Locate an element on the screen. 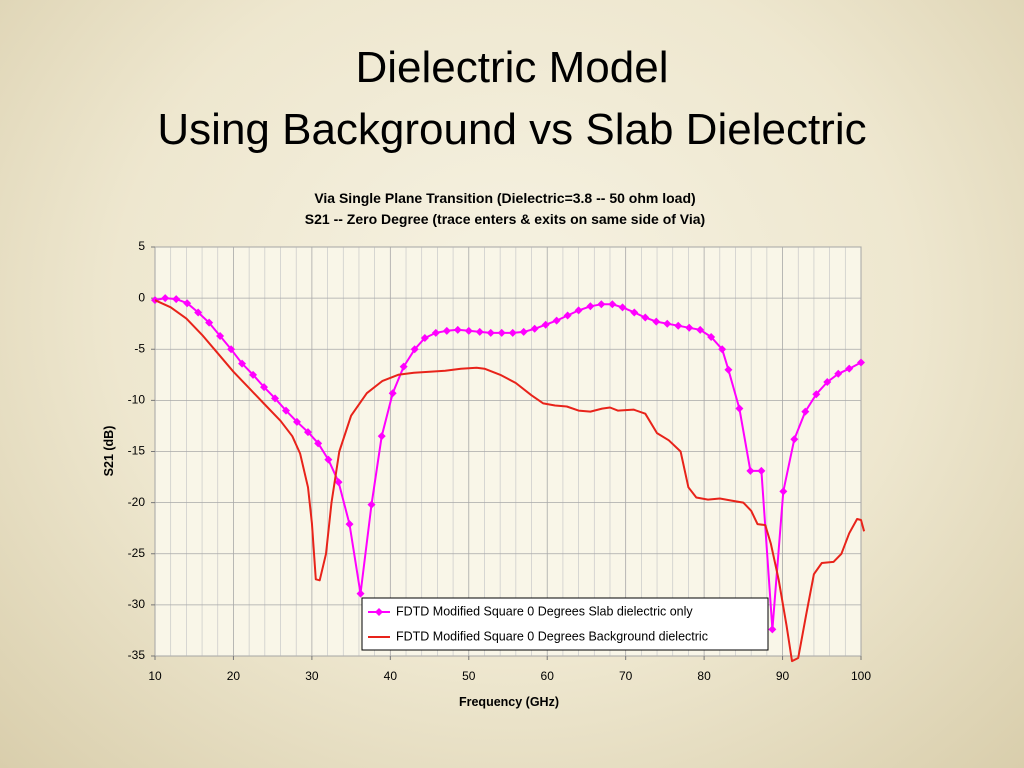 Image resolution: width=1024 pixels, height=768 pixels. x-axis-label: Frequency (GHz) is located at coordinates (509, 702).